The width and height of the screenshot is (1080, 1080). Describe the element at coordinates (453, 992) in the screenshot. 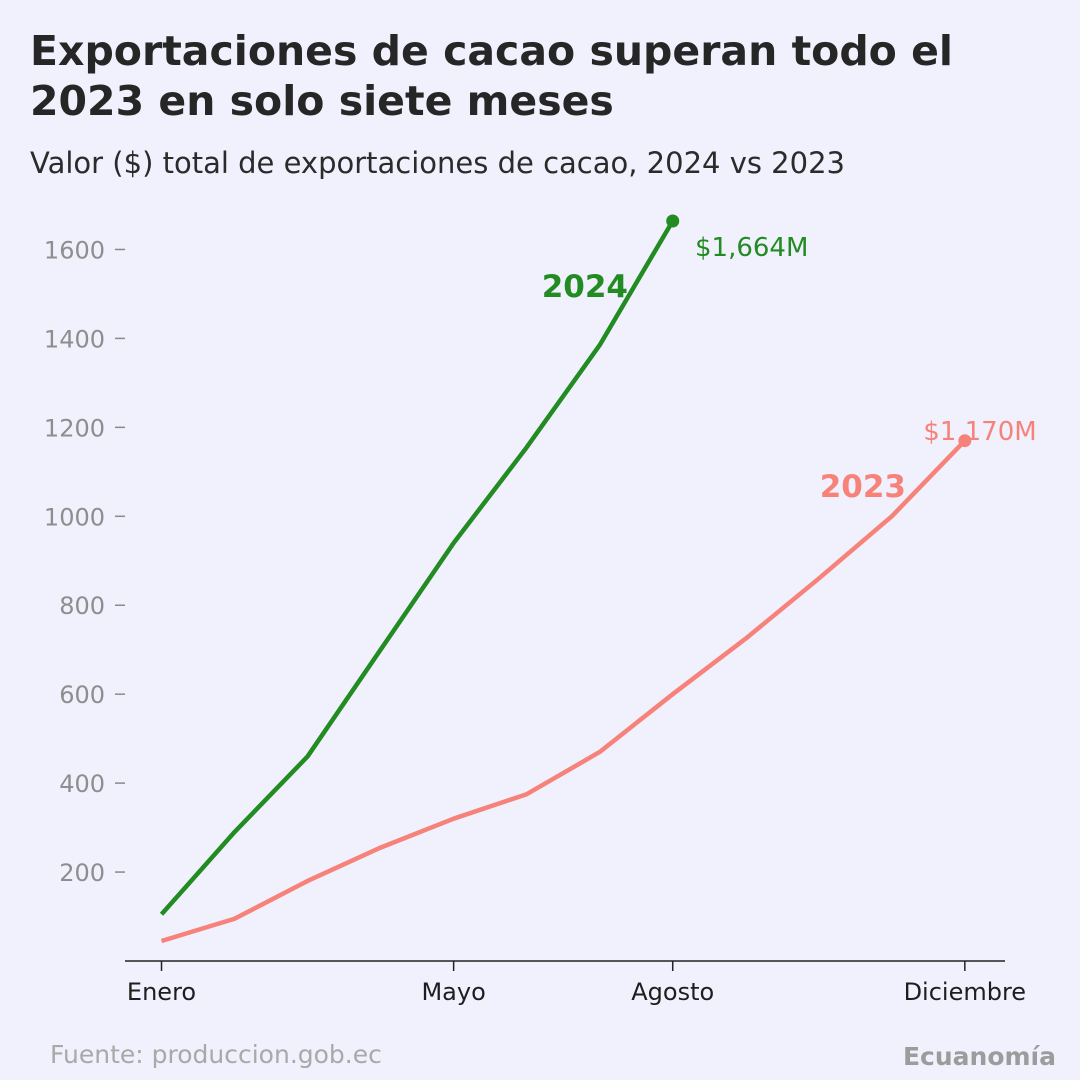

I see `x-tick-label: Mayo` at that location.